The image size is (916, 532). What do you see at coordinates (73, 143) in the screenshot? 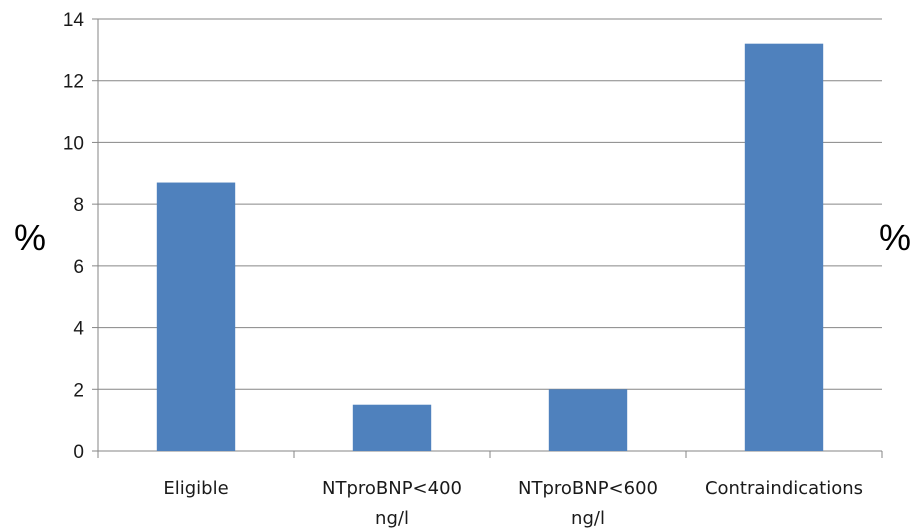
I see `y-tick-label: 10` at bounding box center [73, 143].